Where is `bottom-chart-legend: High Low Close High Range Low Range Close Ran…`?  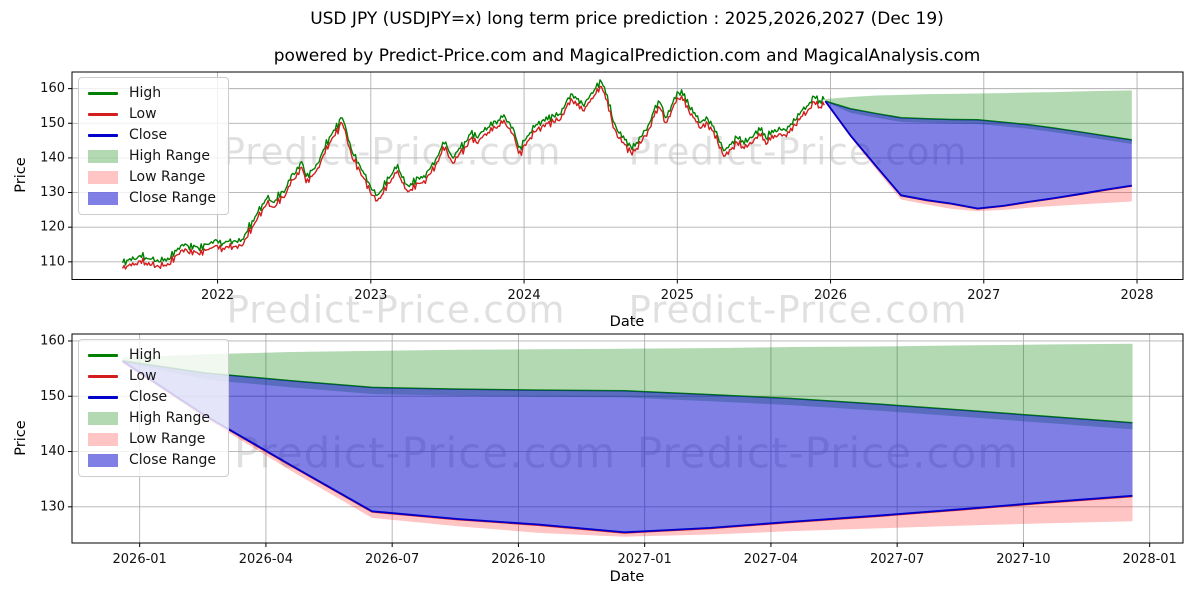
bottom-chart-legend: High Low Close High Range Low Range Close Ran… is located at coordinates (153, 408).